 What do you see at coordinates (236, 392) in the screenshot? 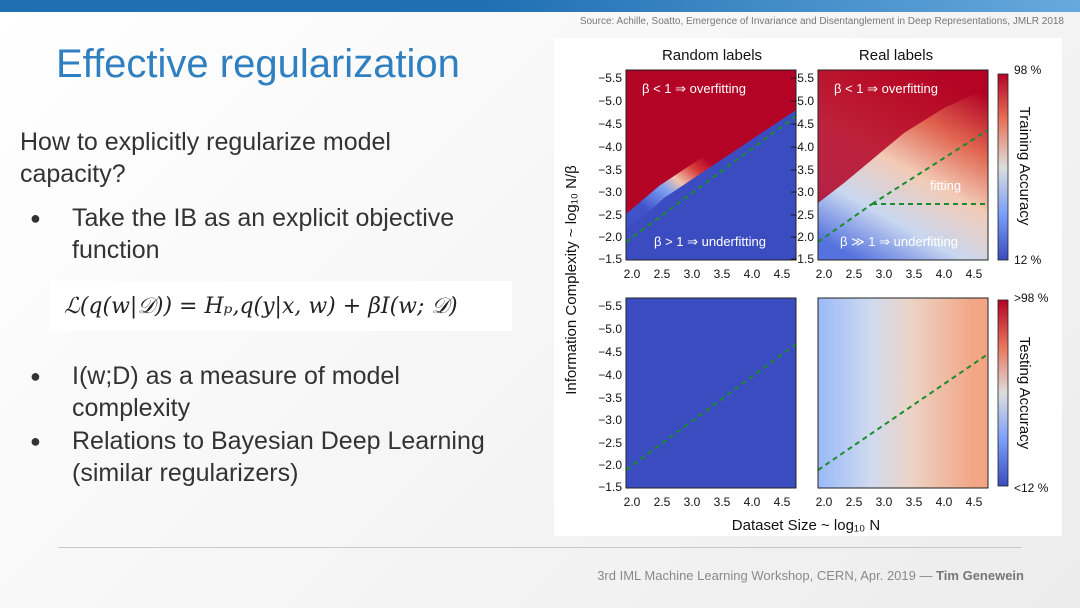
I see `bullet-text: I(w;D) as a measure of model complexity` at bounding box center [236, 392].